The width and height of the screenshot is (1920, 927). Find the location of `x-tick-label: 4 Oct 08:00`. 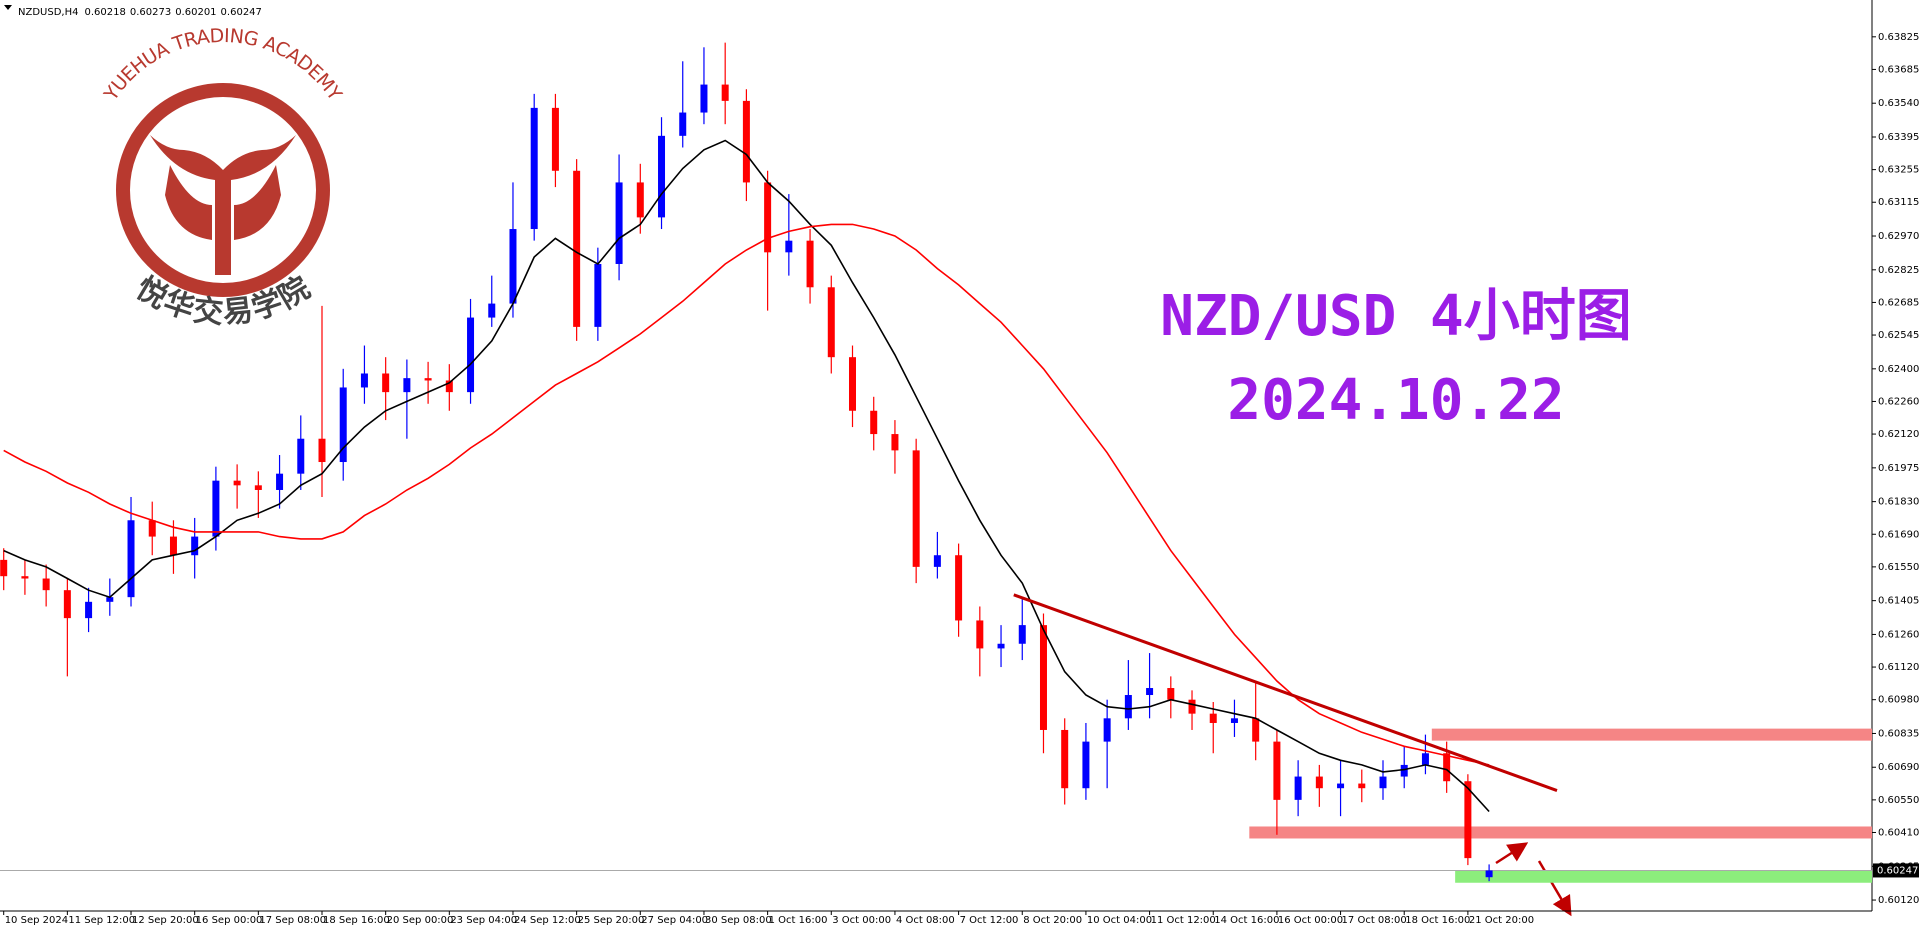

x-tick-label: 4 Oct 08:00 is located at coordinates (925, 920).